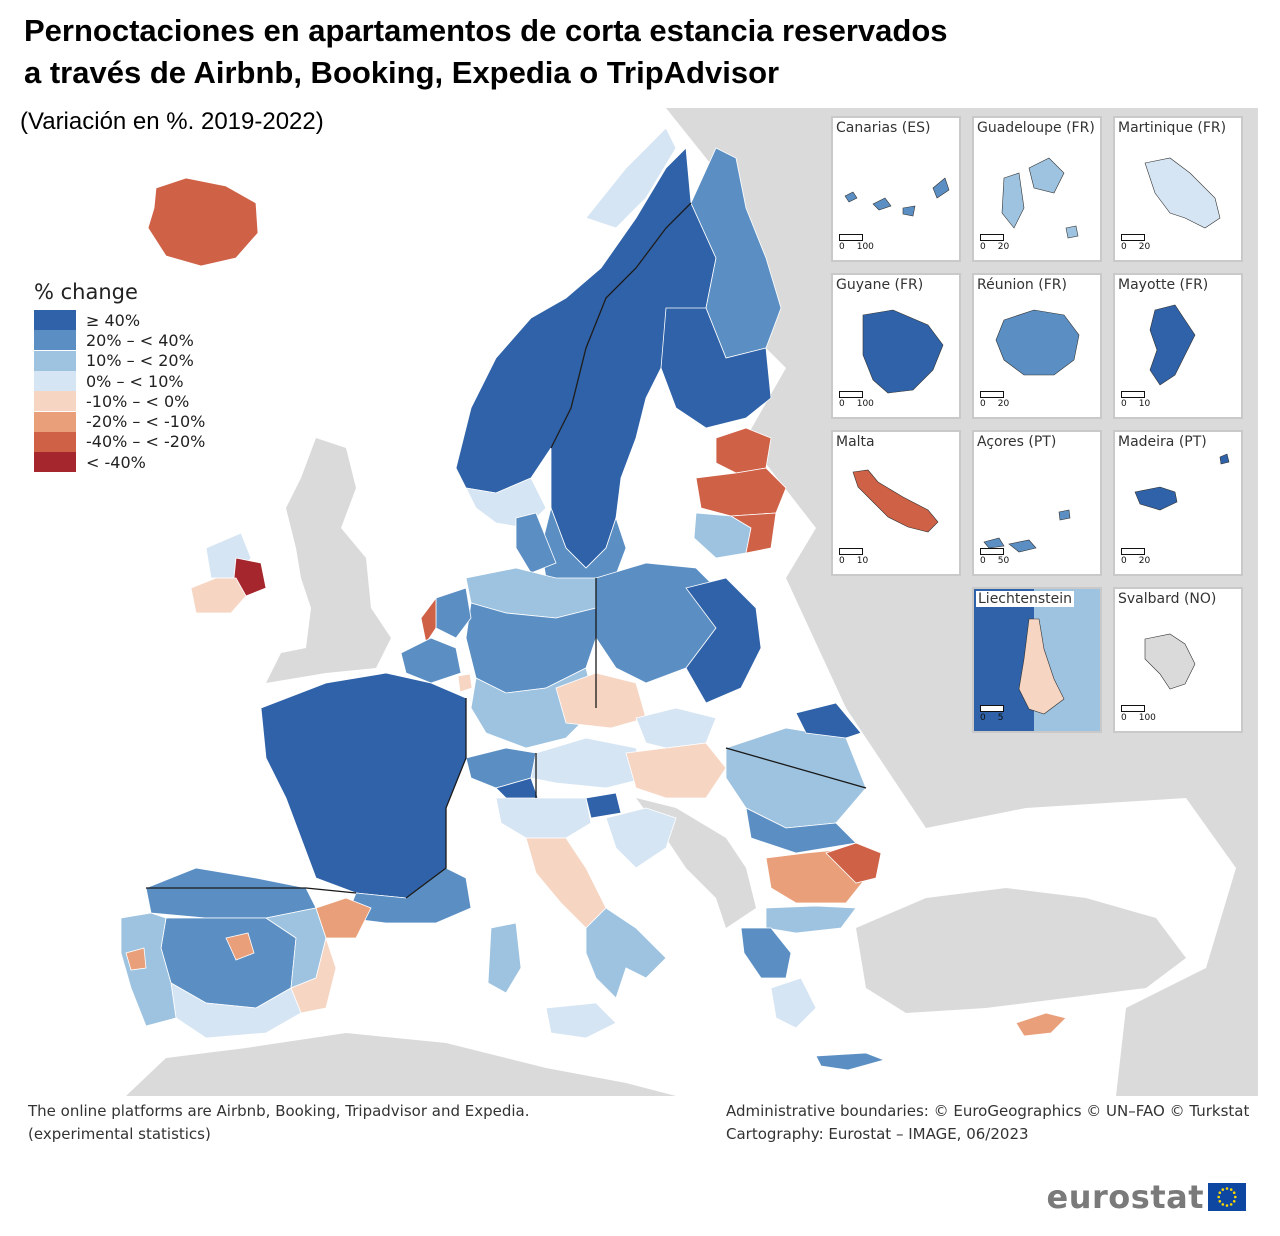 This screenshot has width=1280, height=1236. I want to click on legend-label: -40% – < -20%, so click(146, 442).